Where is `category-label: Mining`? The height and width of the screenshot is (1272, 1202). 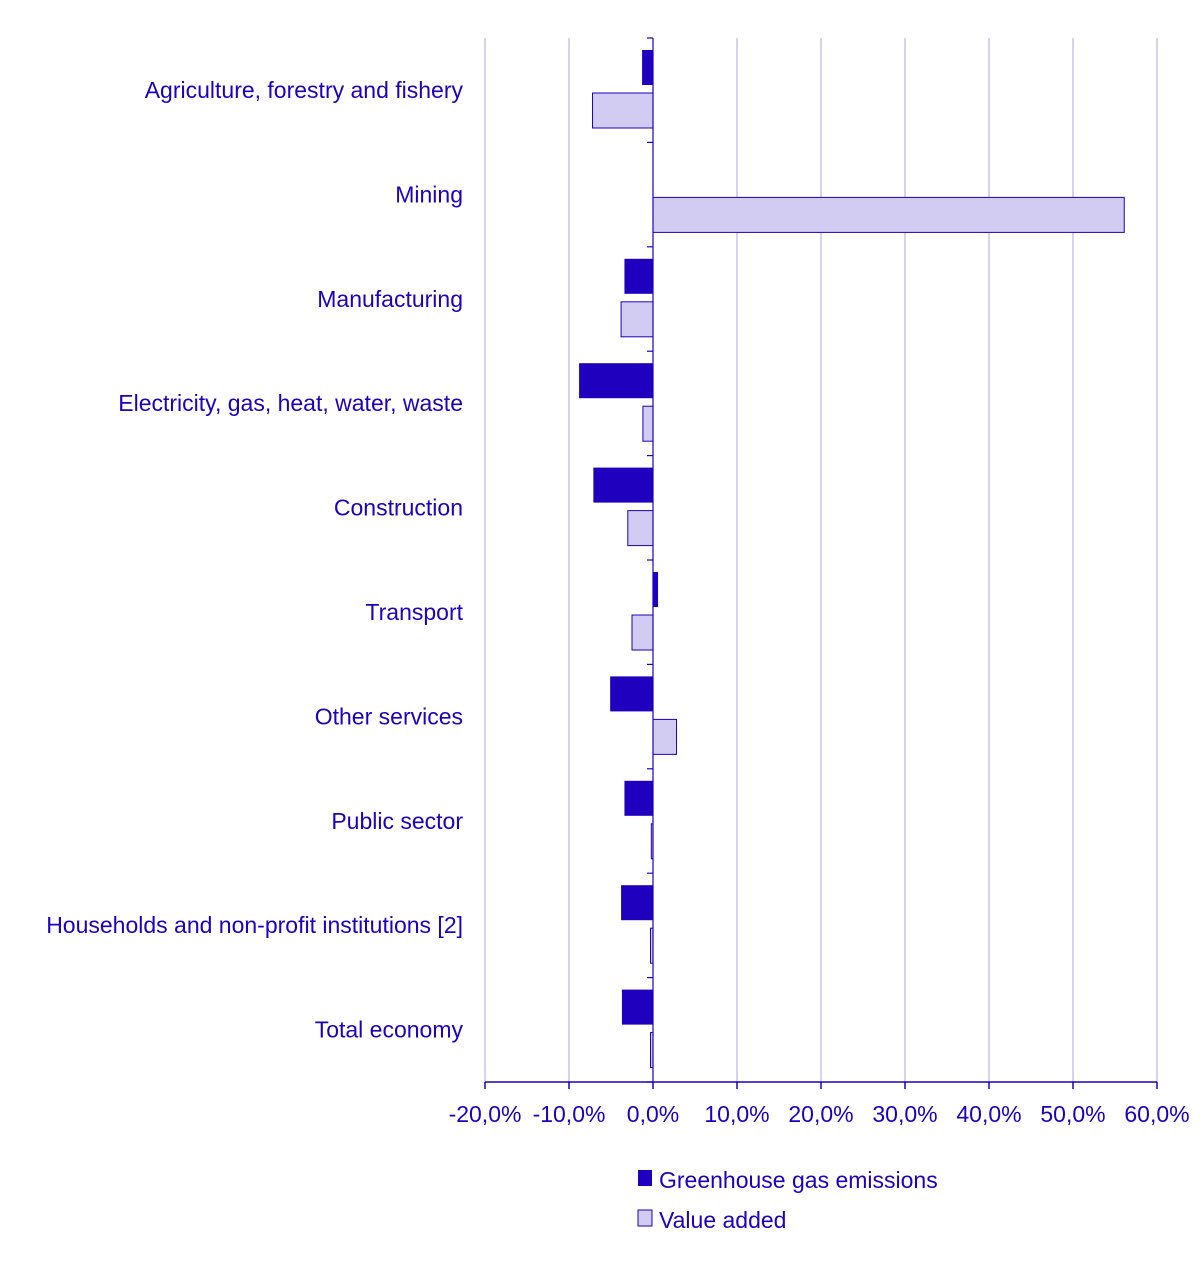
category-label: Mining is located at coordinates (429, 194).